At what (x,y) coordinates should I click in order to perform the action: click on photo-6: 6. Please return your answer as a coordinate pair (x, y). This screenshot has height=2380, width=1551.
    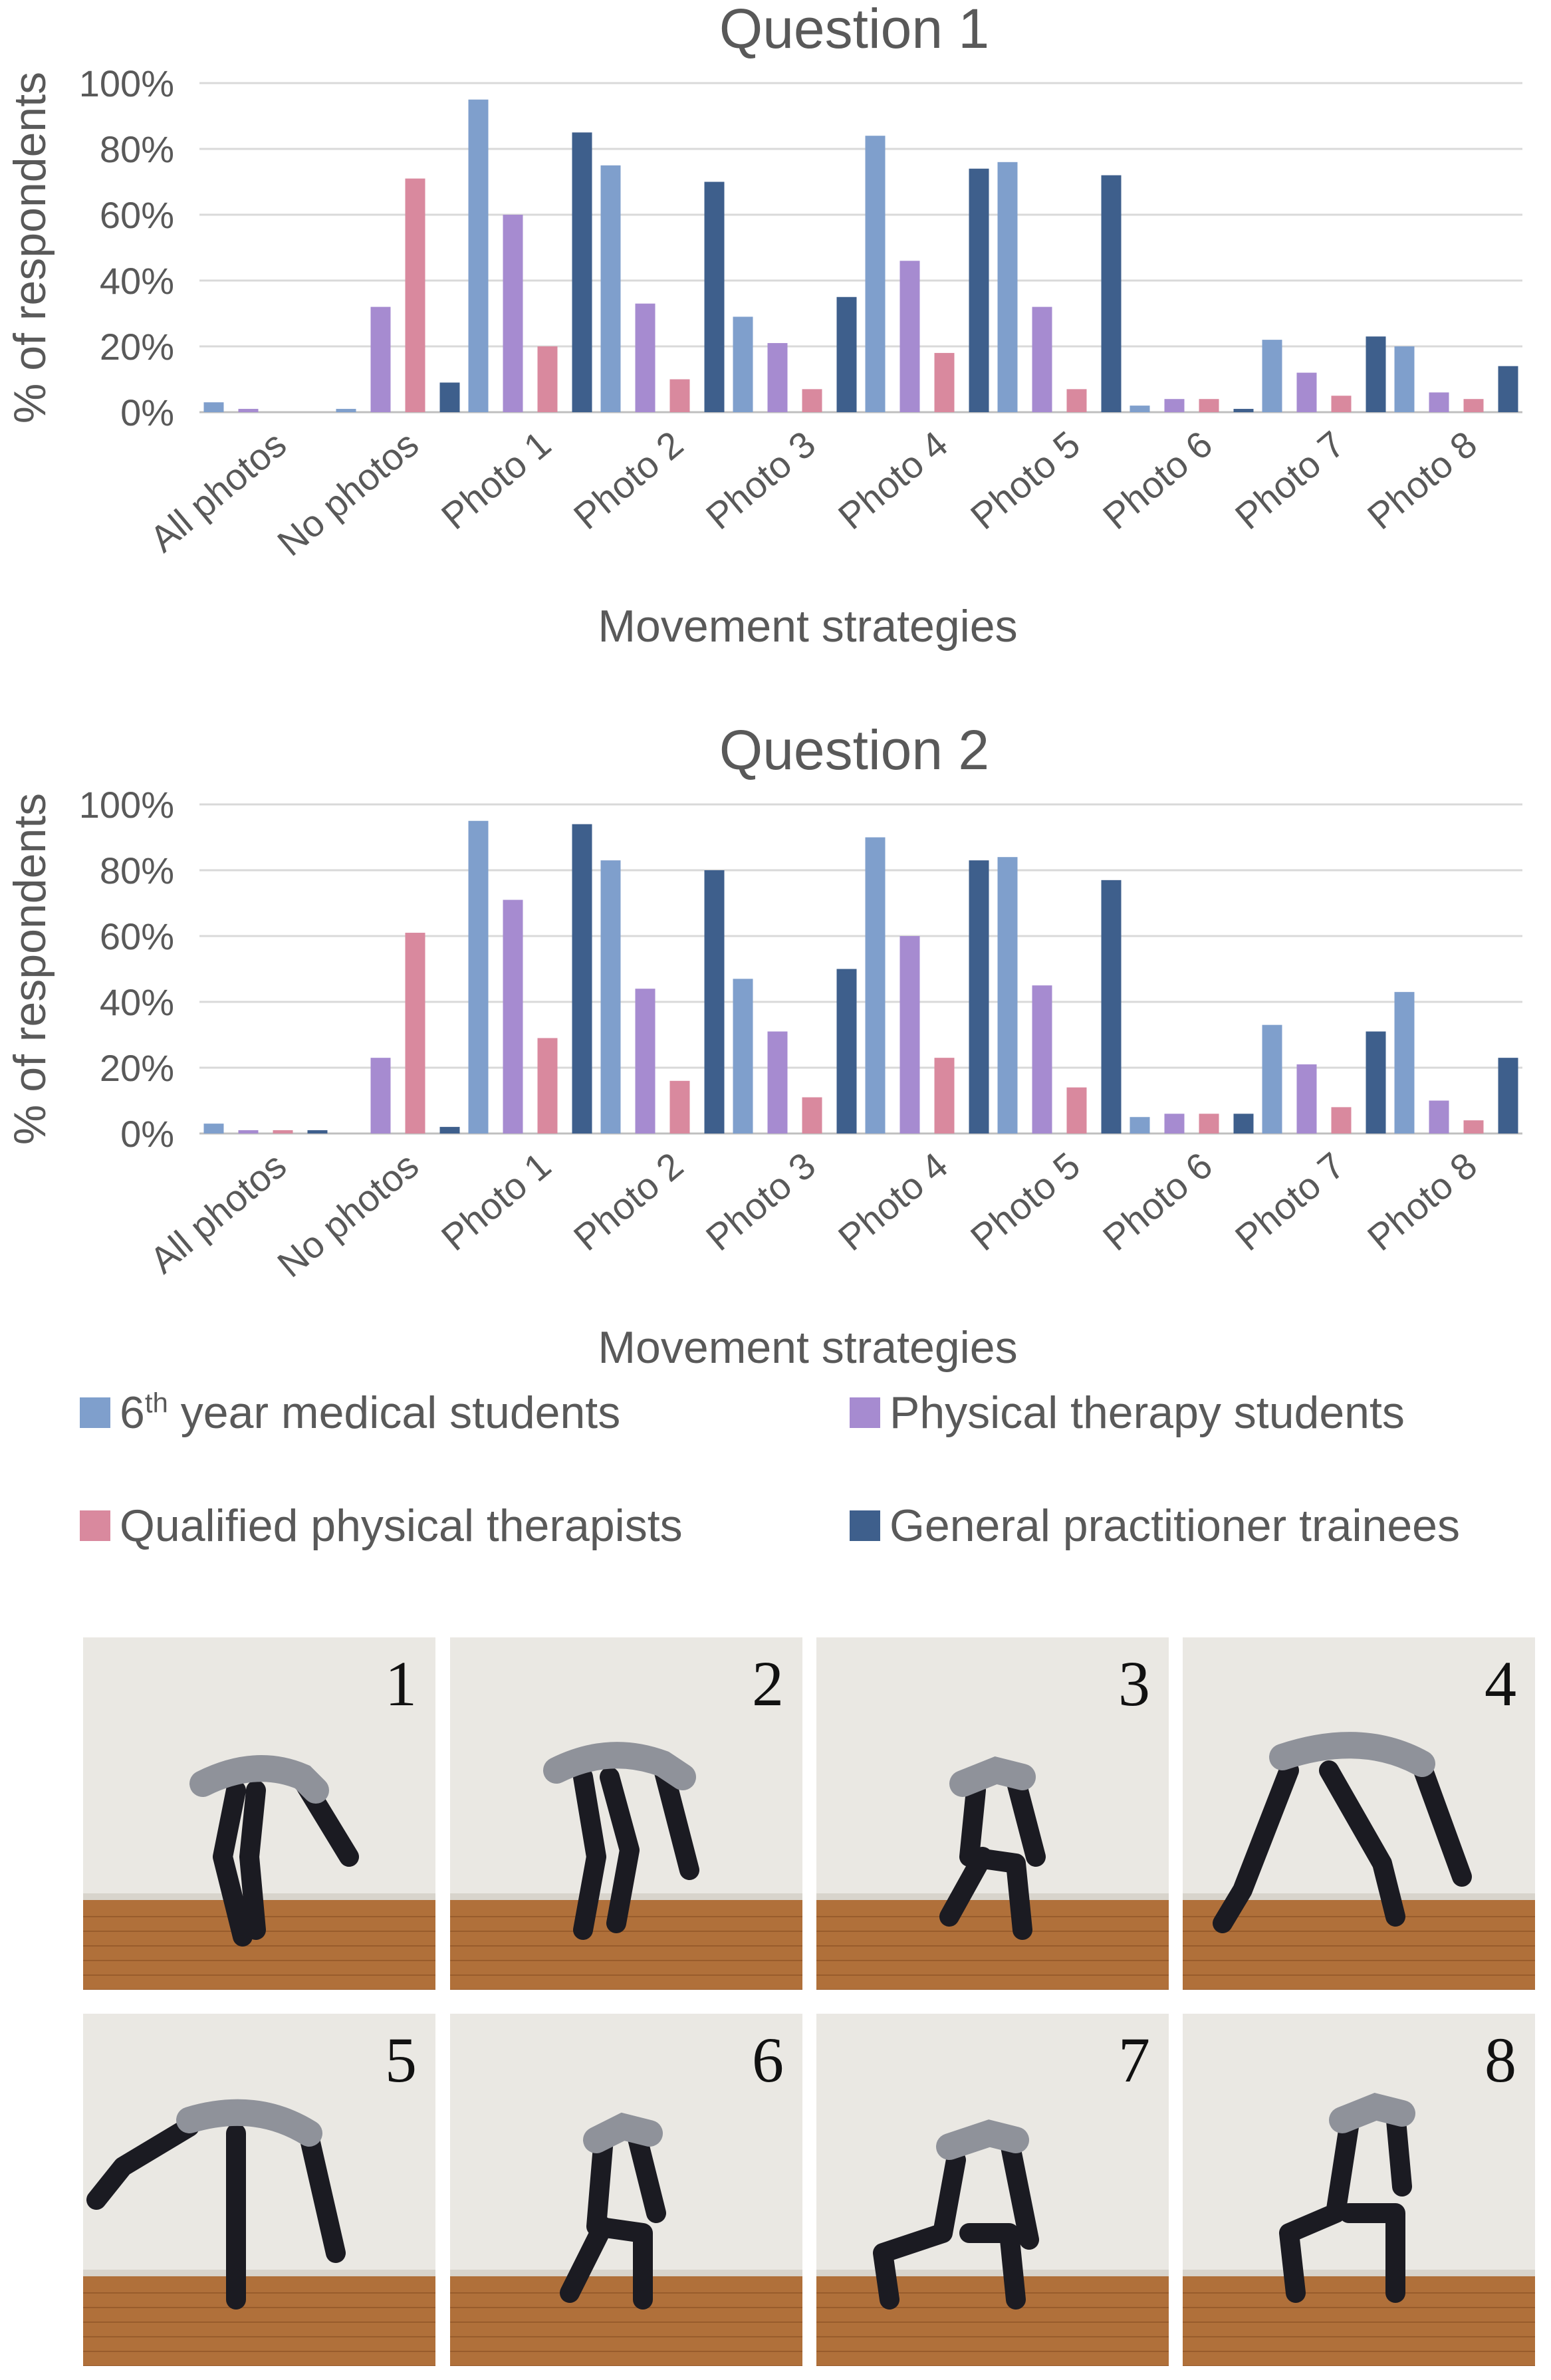
    Looking at the image, I should click on (626, 2190).